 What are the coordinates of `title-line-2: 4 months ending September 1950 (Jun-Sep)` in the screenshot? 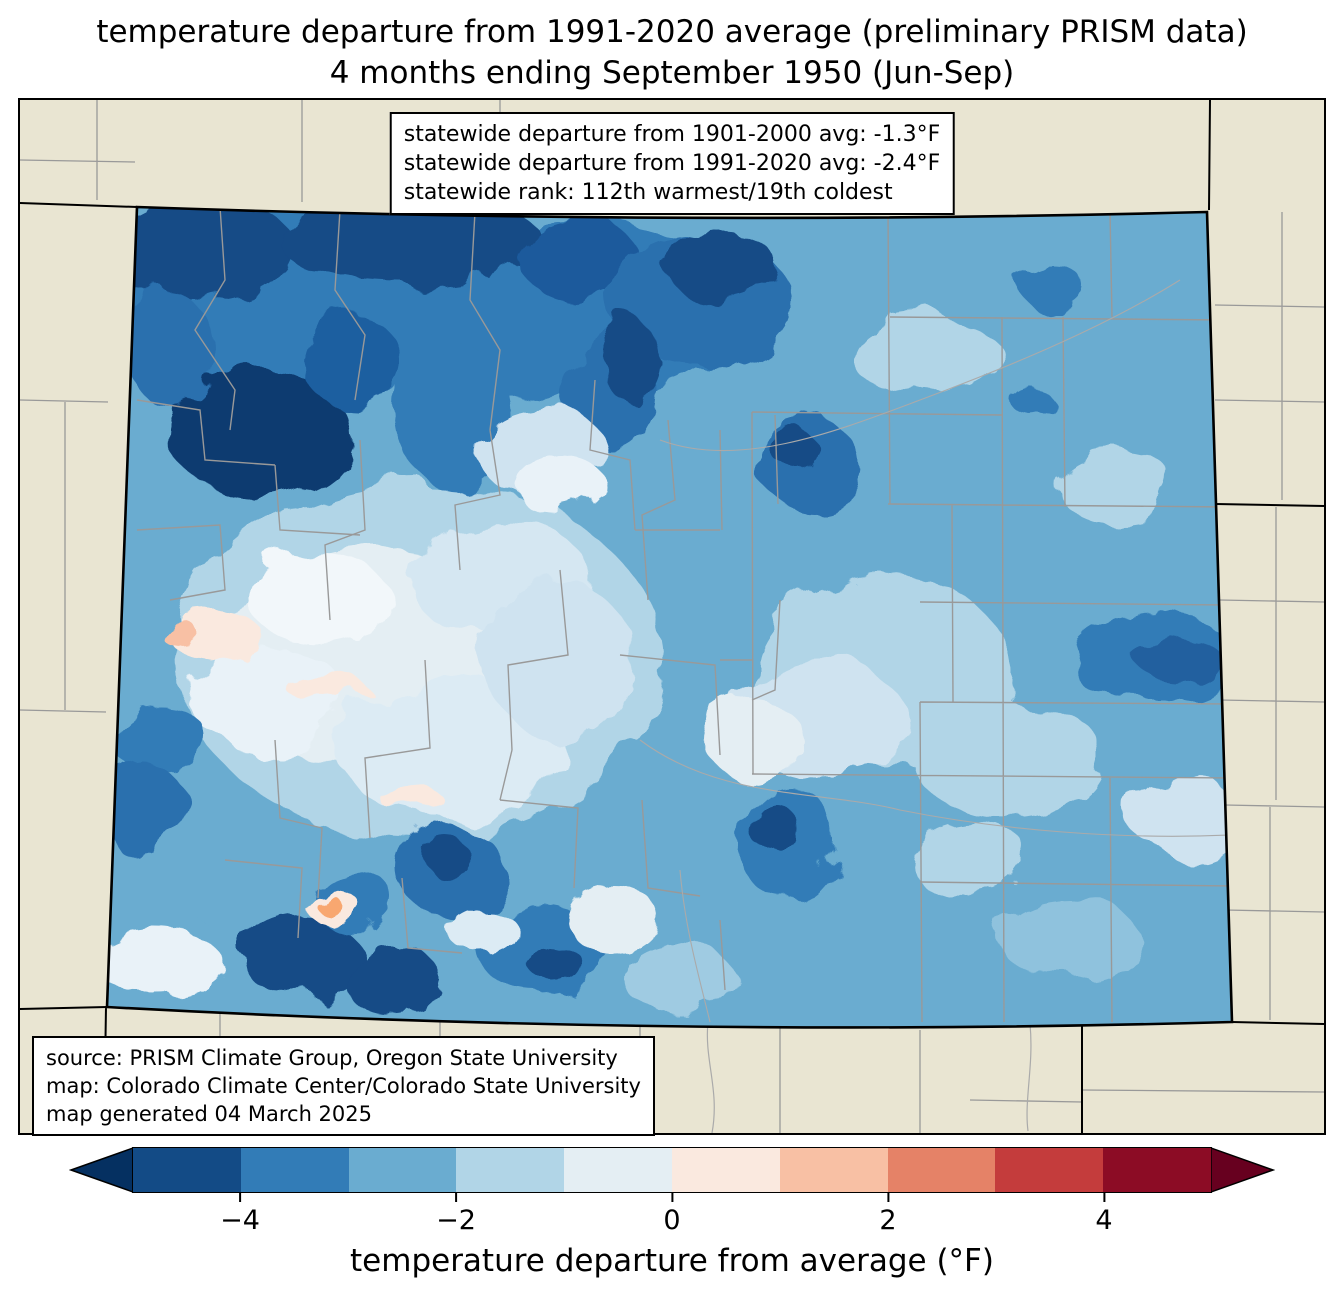 It's located at (672, 73).